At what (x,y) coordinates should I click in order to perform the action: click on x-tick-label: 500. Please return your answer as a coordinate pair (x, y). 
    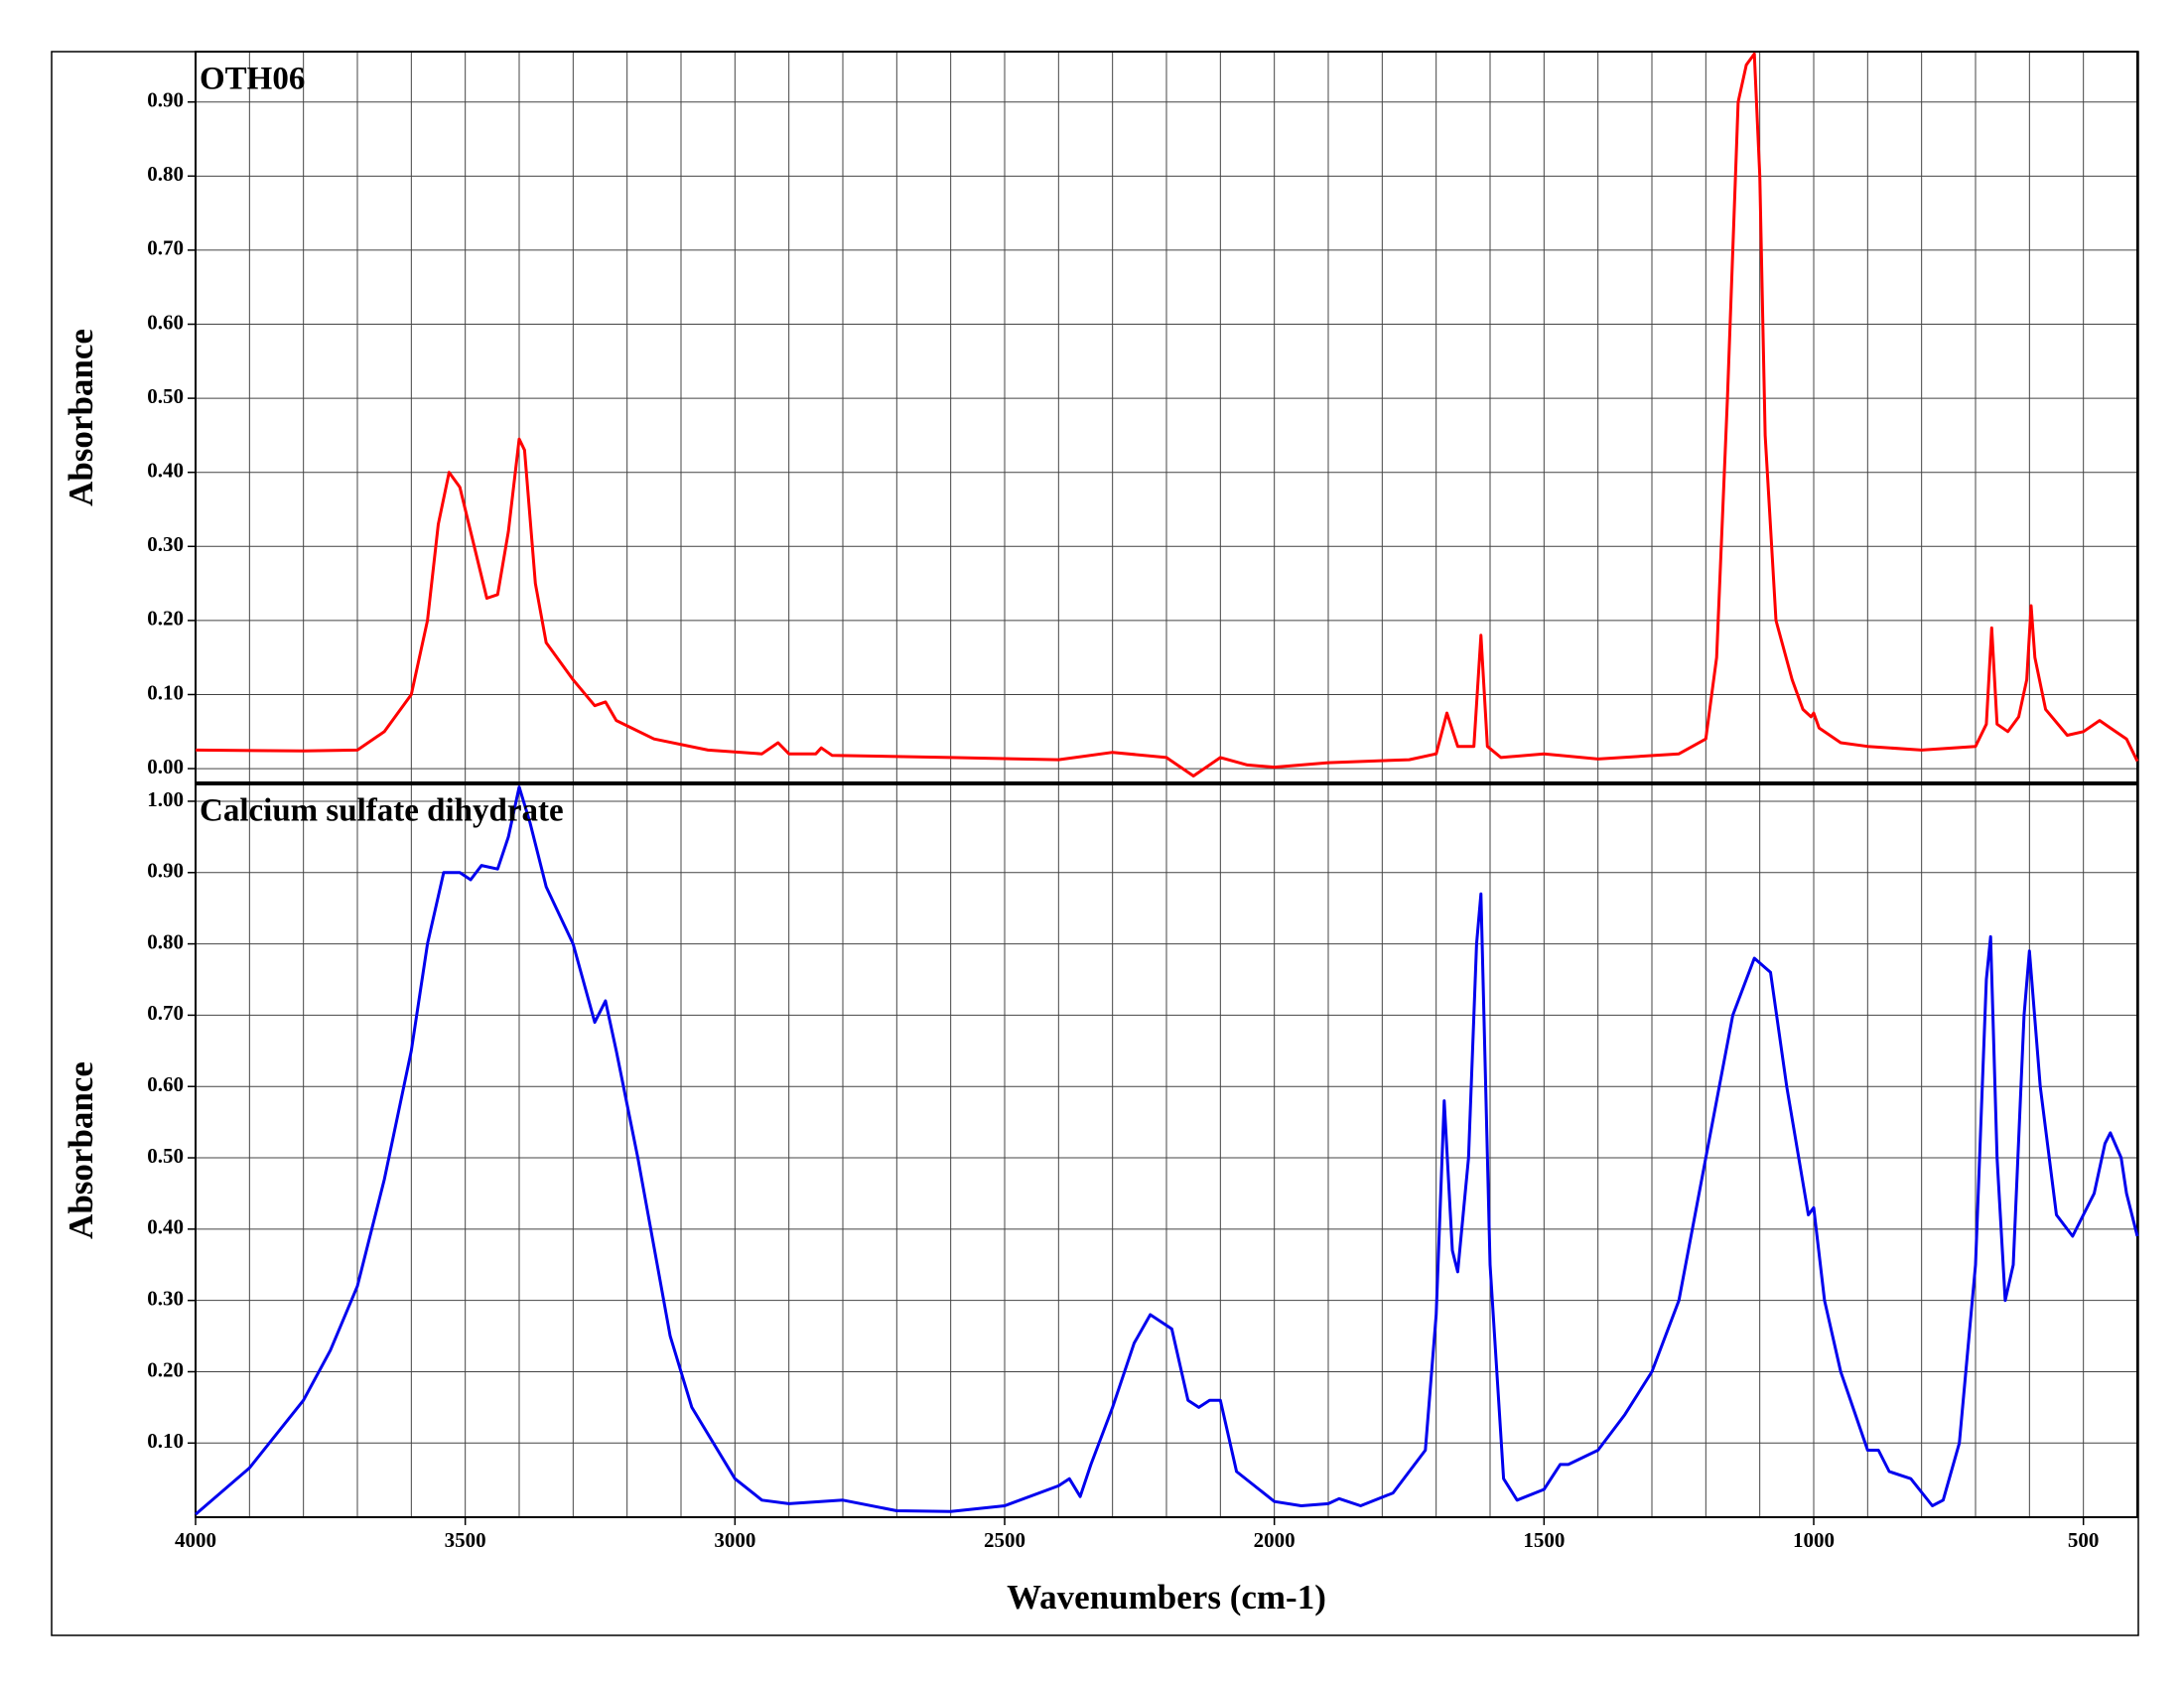
    Looking at the image, I should click on (2084, 1540).